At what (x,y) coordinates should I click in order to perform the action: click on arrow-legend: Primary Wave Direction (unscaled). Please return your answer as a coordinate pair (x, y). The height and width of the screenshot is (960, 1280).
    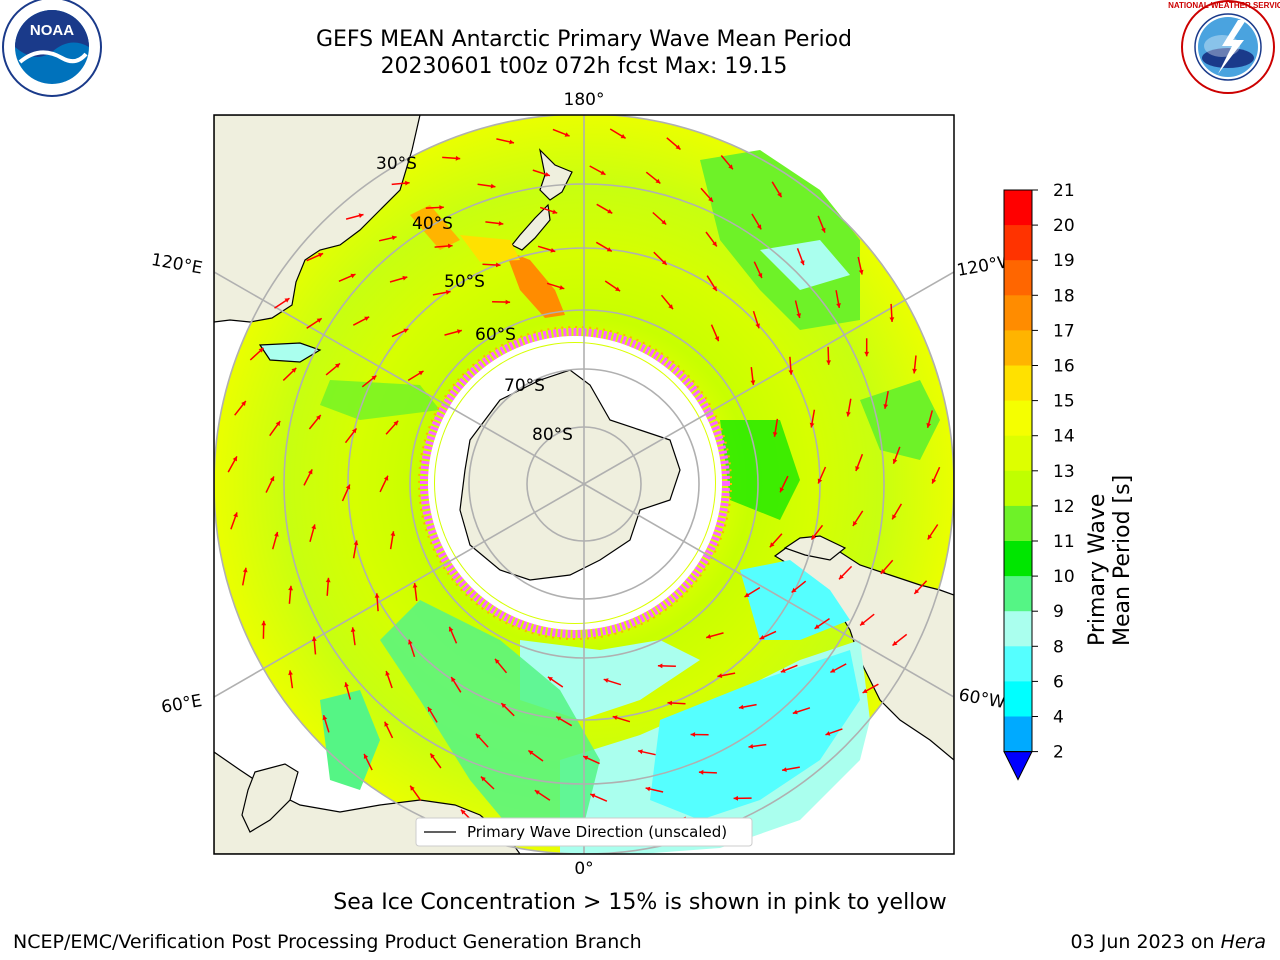
    Looking at the image, I should click on (584, 832).